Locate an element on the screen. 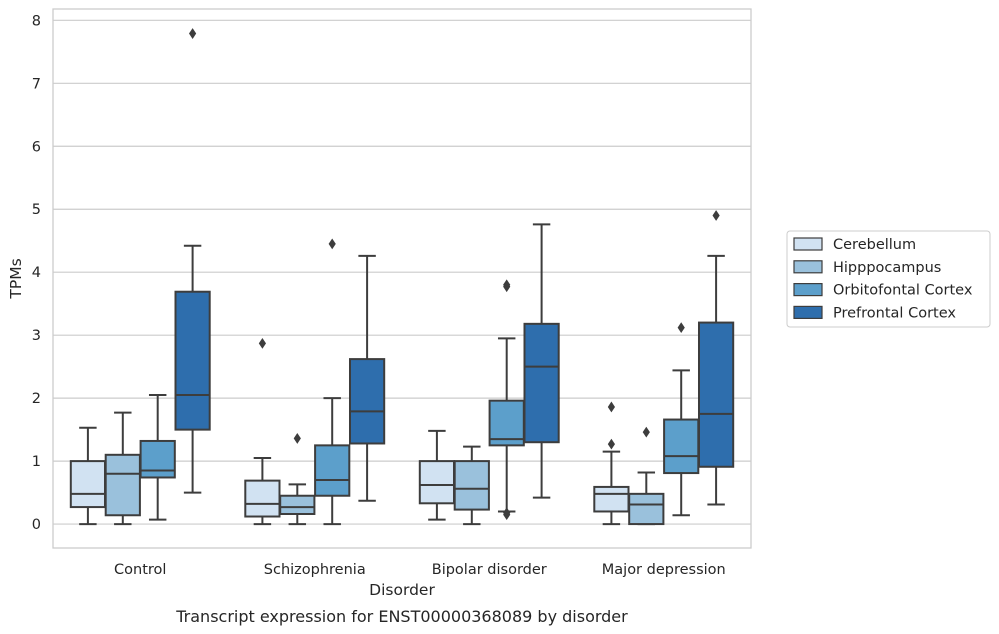 This screenshot has width=999, height=634. x-axis-title: Disorder is located at coordinates (402, 590).